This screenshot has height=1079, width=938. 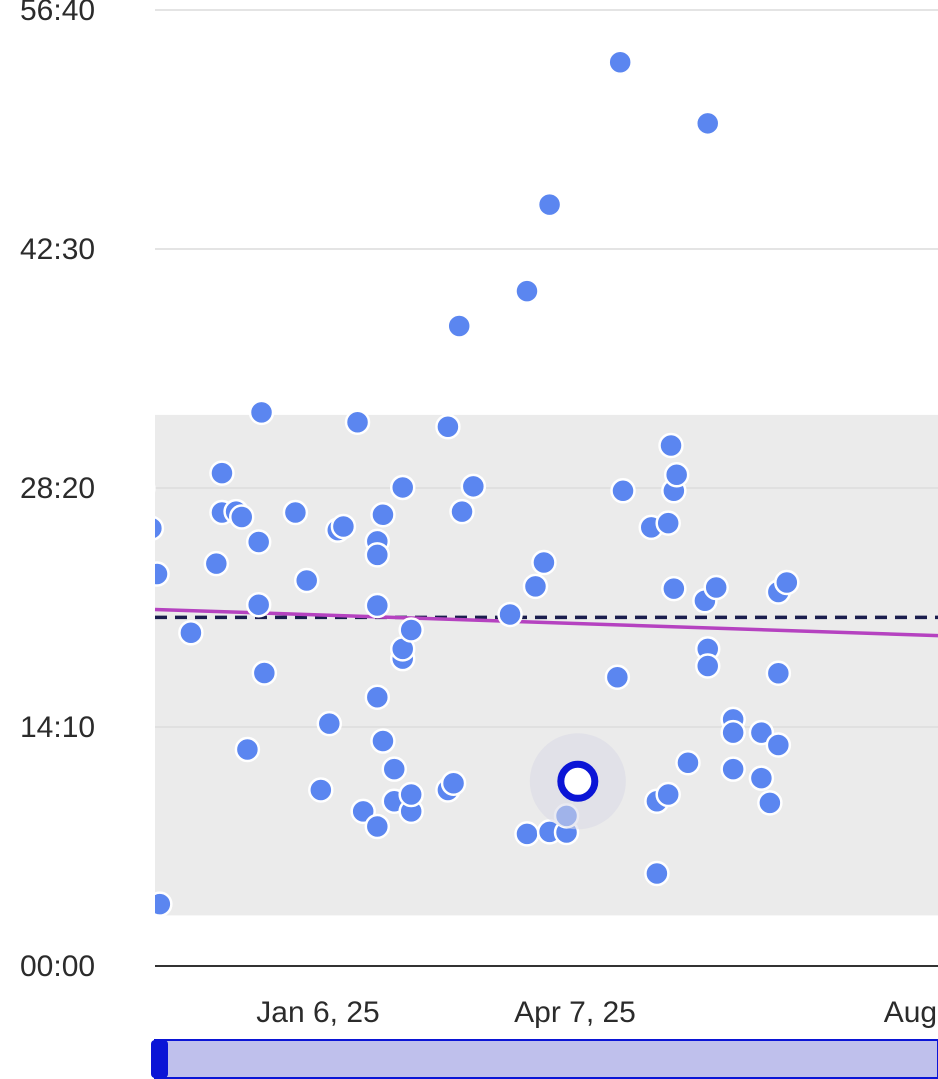 What do you see at coordinates (159, 1059) in the screenshot?
I see `range-scrollbar-handle` at bounding box center [159, 1059].